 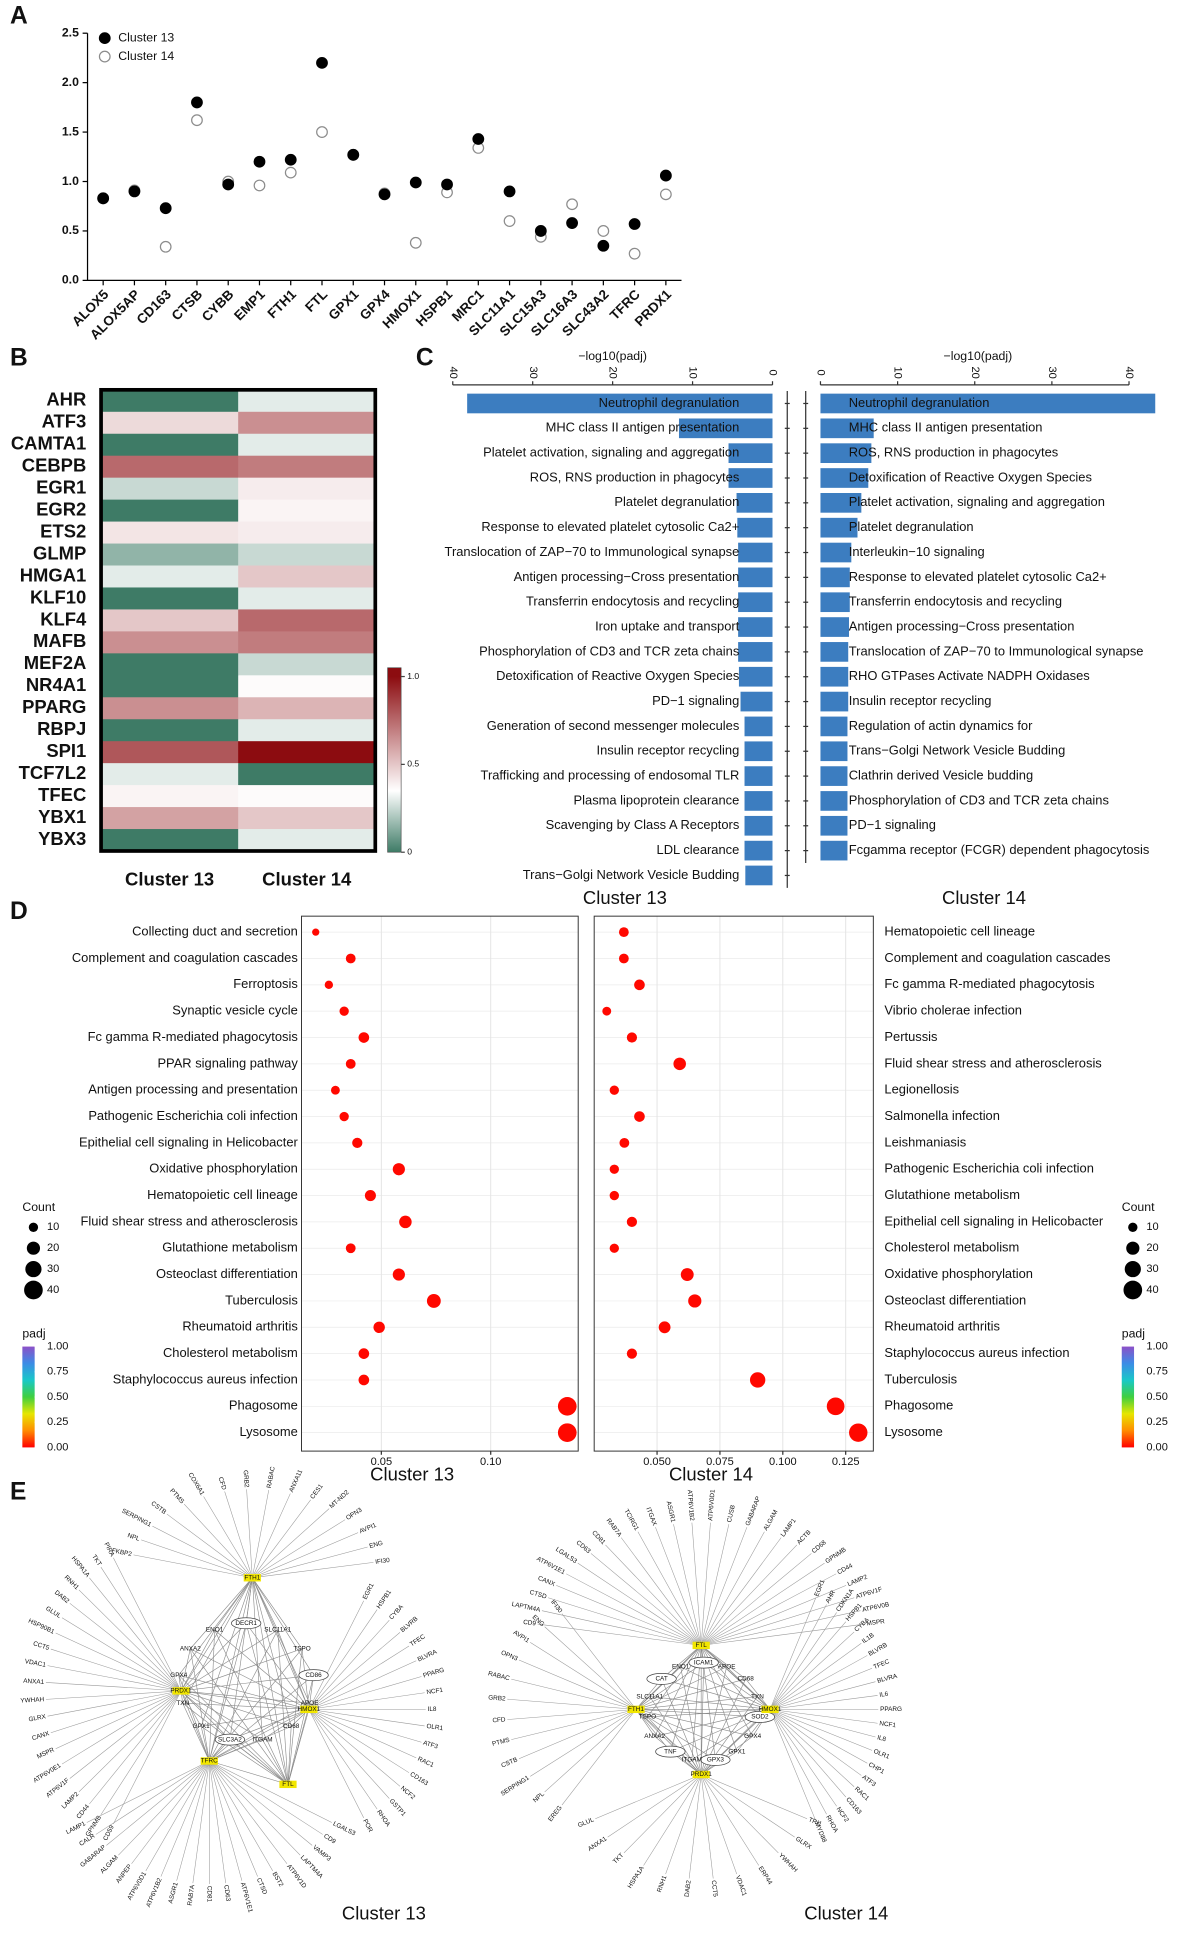 I want to click on leaf-label: PTMS, so click(x=500, y=1742).